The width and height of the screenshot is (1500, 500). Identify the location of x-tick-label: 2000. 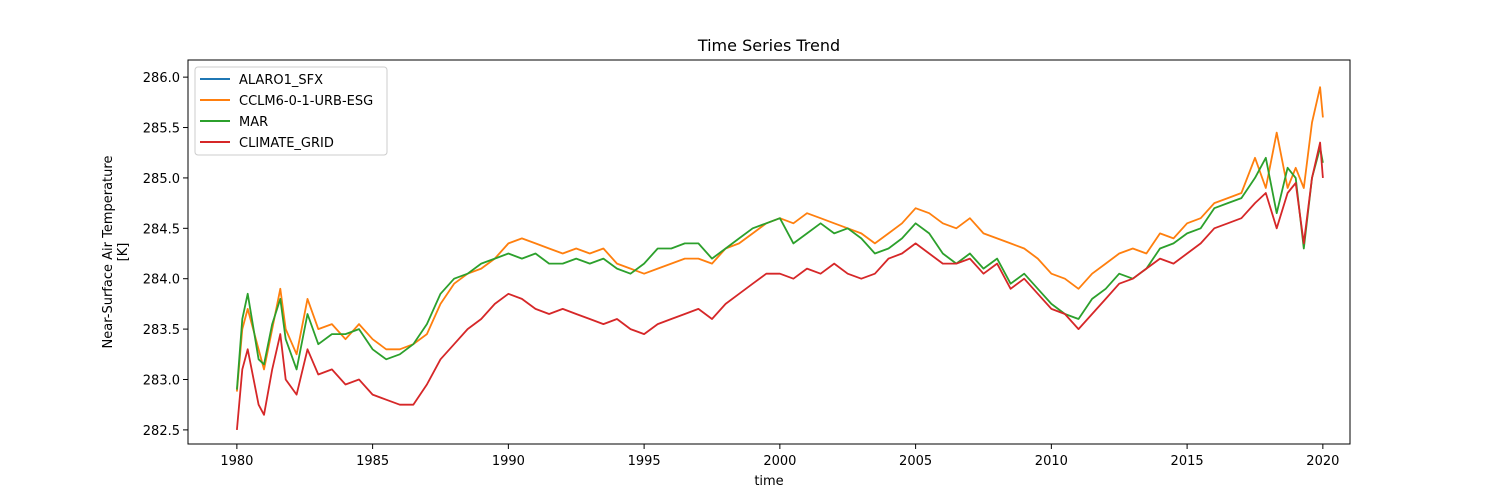
(779, 461).